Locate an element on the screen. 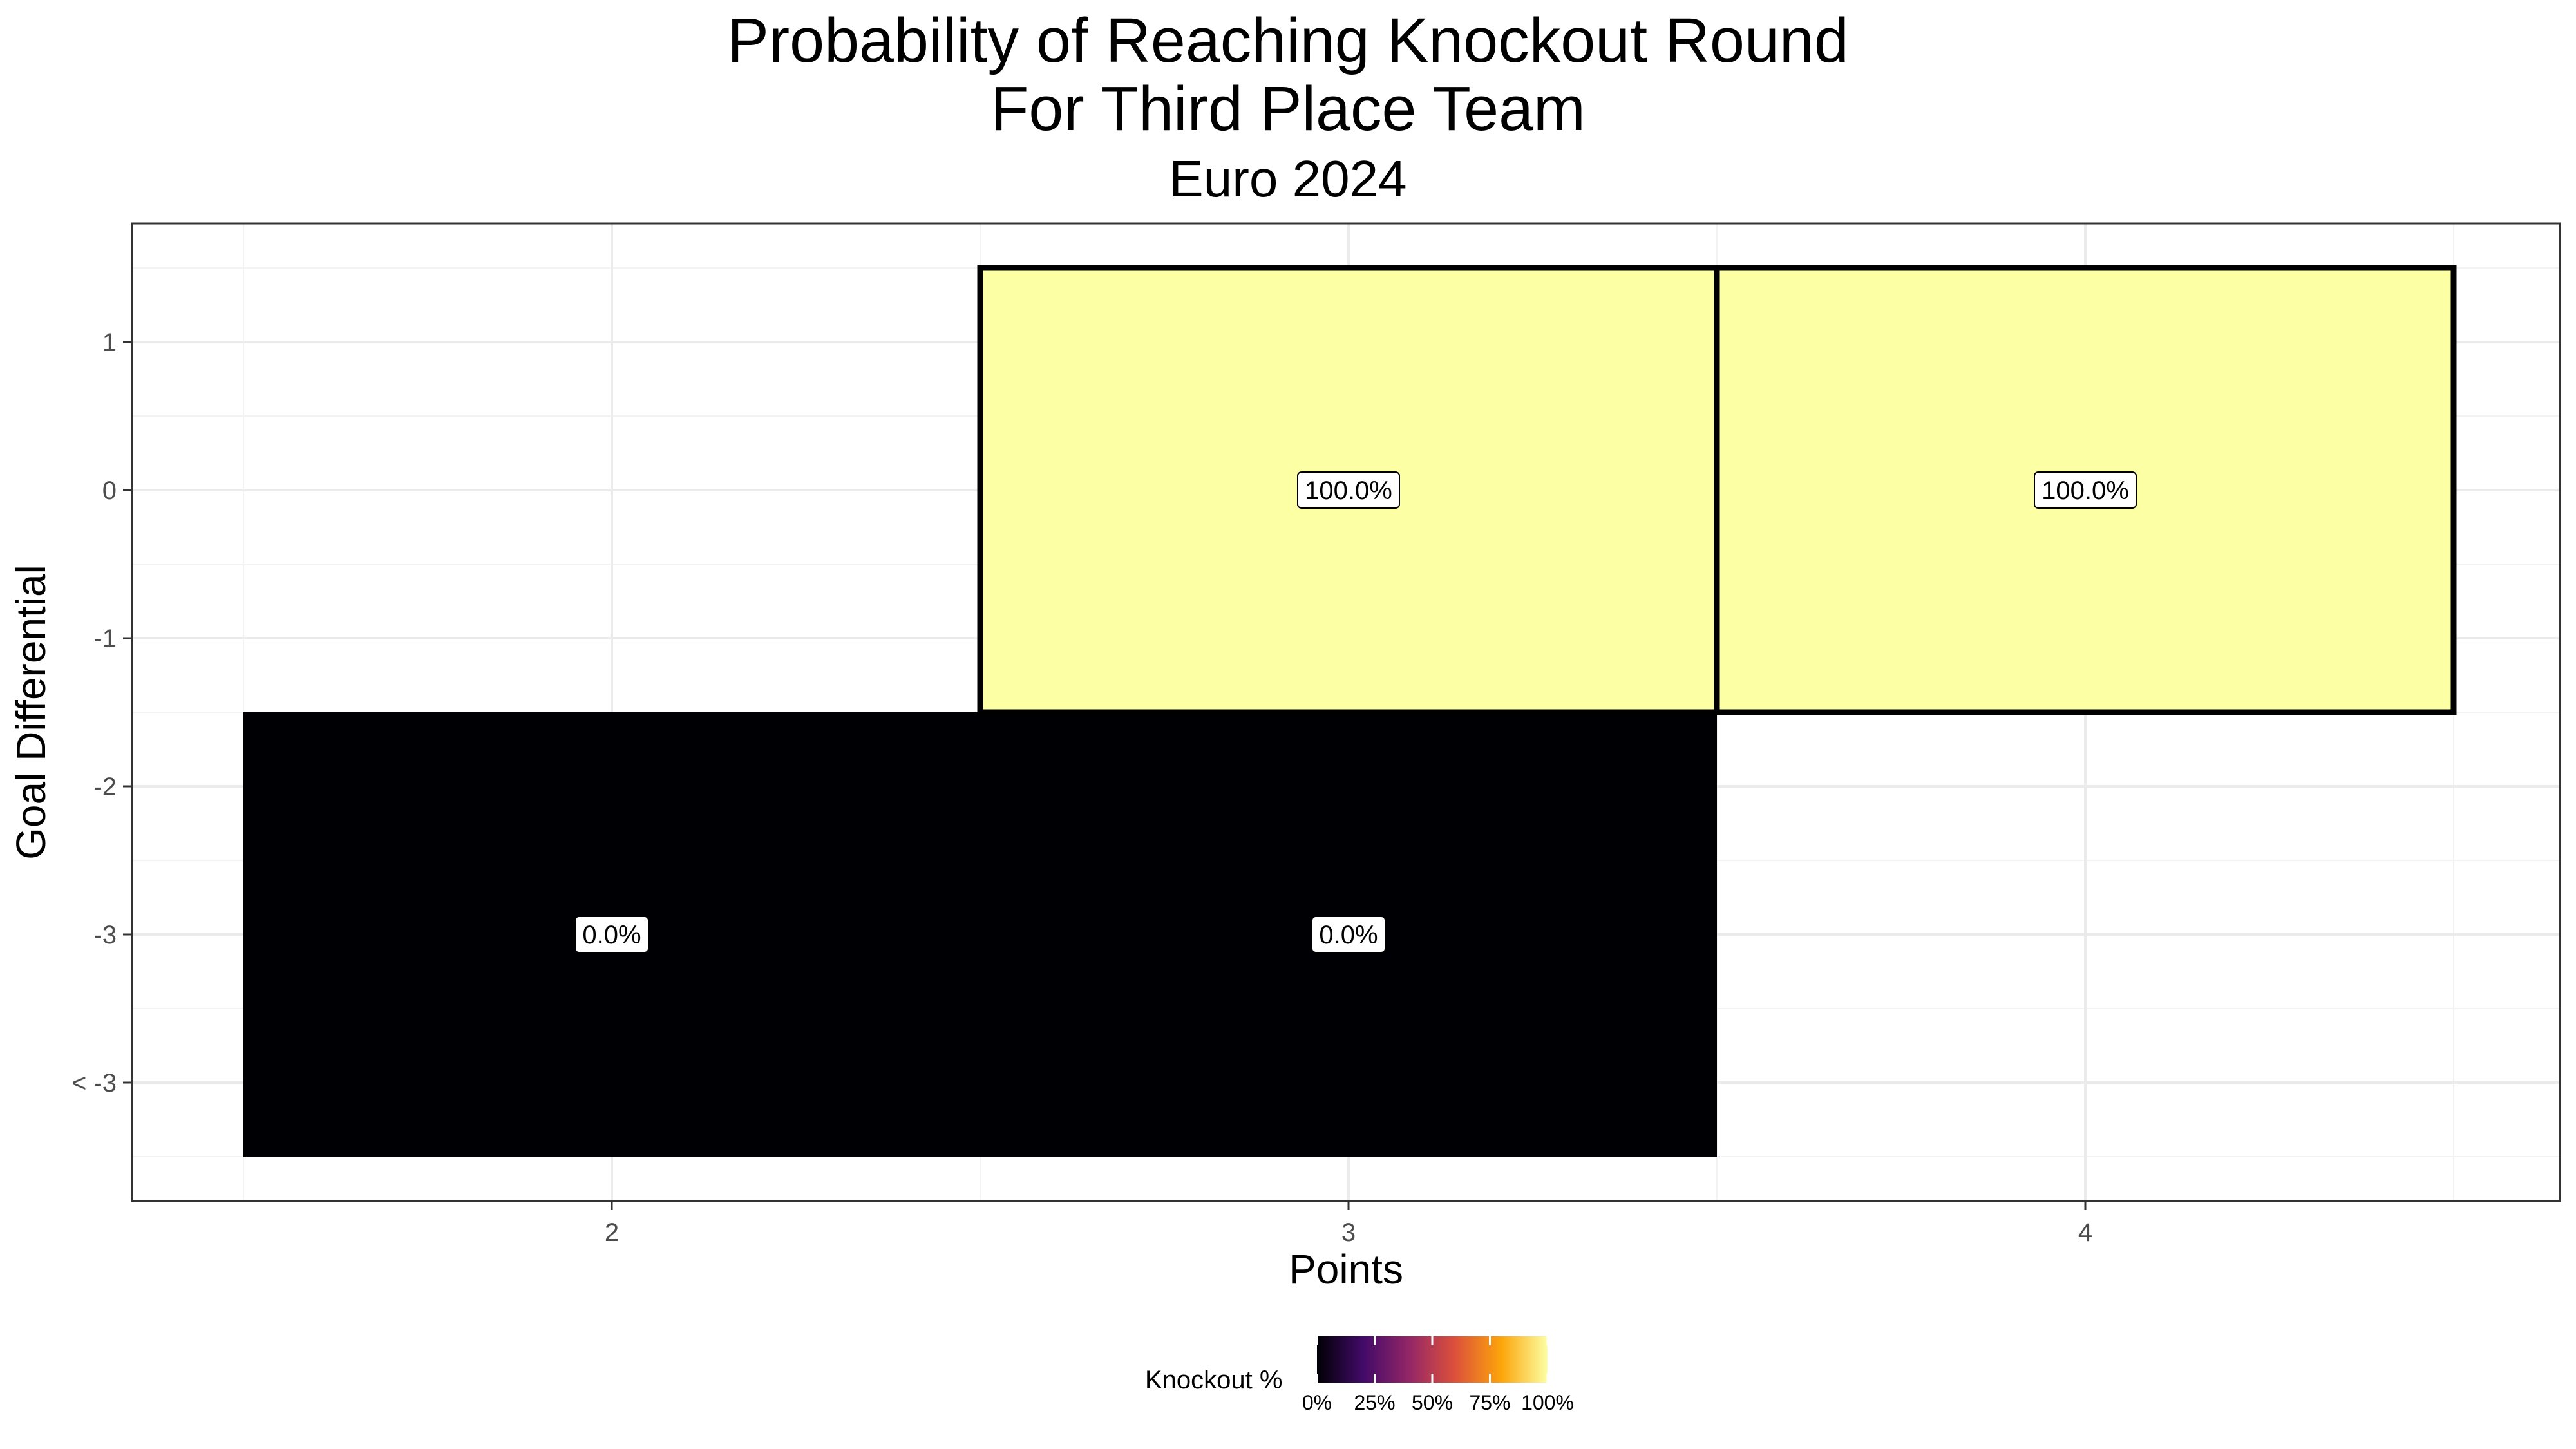 This screenshot has width=2576, height=1449. y-tick-label: -1 is located at coordinates (105, 639).